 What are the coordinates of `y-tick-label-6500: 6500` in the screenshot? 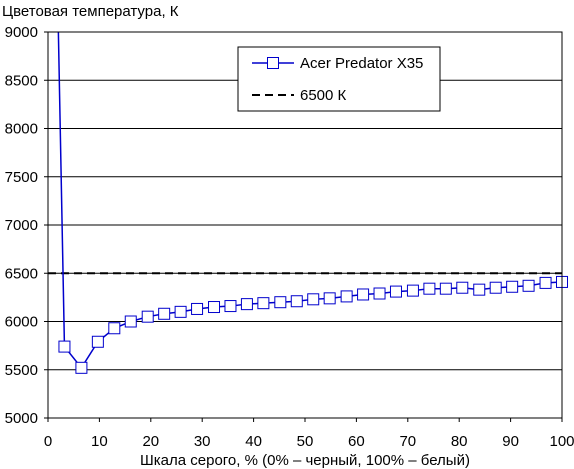 It's located at (21, 273).